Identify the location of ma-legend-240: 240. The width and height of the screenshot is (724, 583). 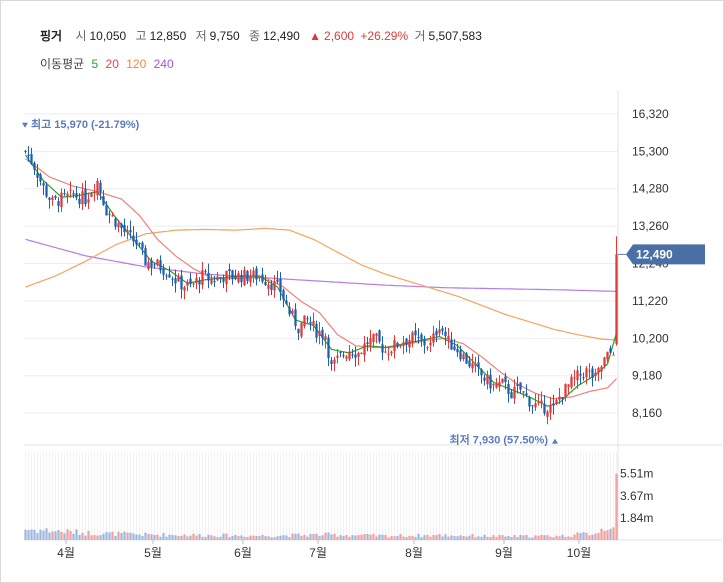
(163, 64).